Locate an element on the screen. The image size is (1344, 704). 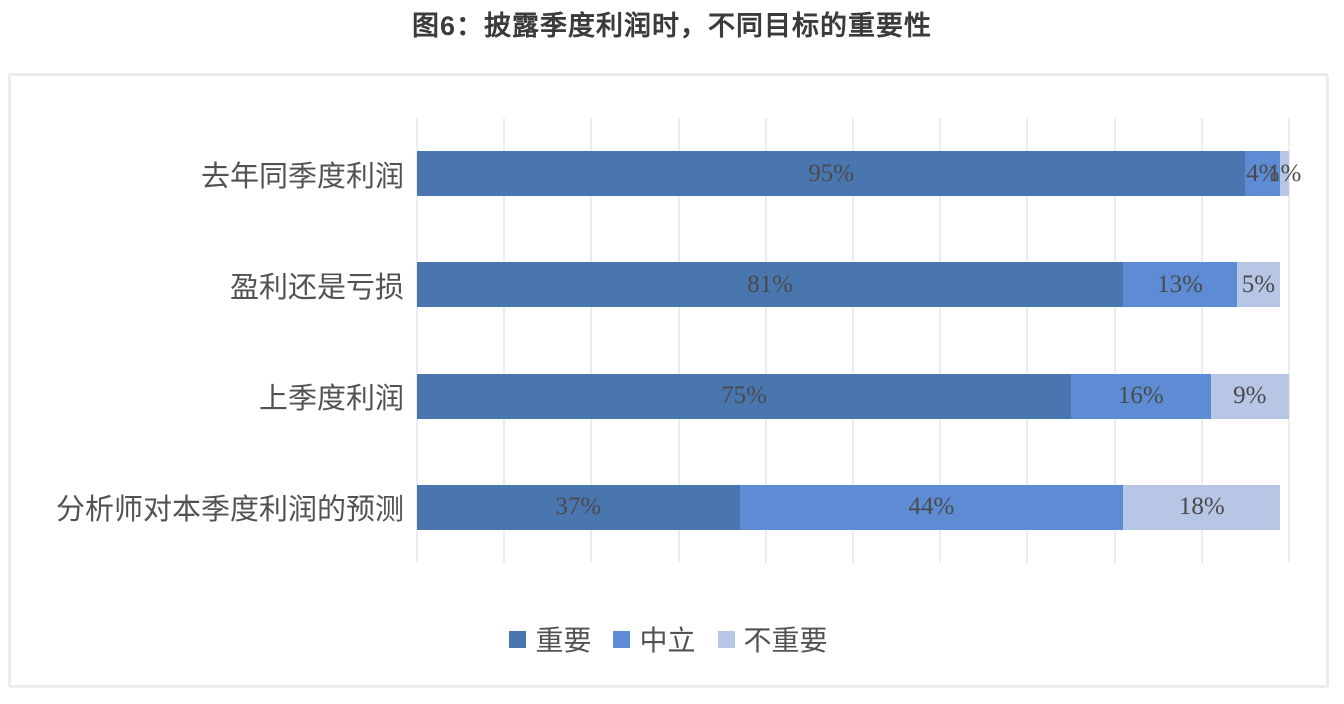
bar-track: 95% 4% 1% is located at coordinates (859, 174).